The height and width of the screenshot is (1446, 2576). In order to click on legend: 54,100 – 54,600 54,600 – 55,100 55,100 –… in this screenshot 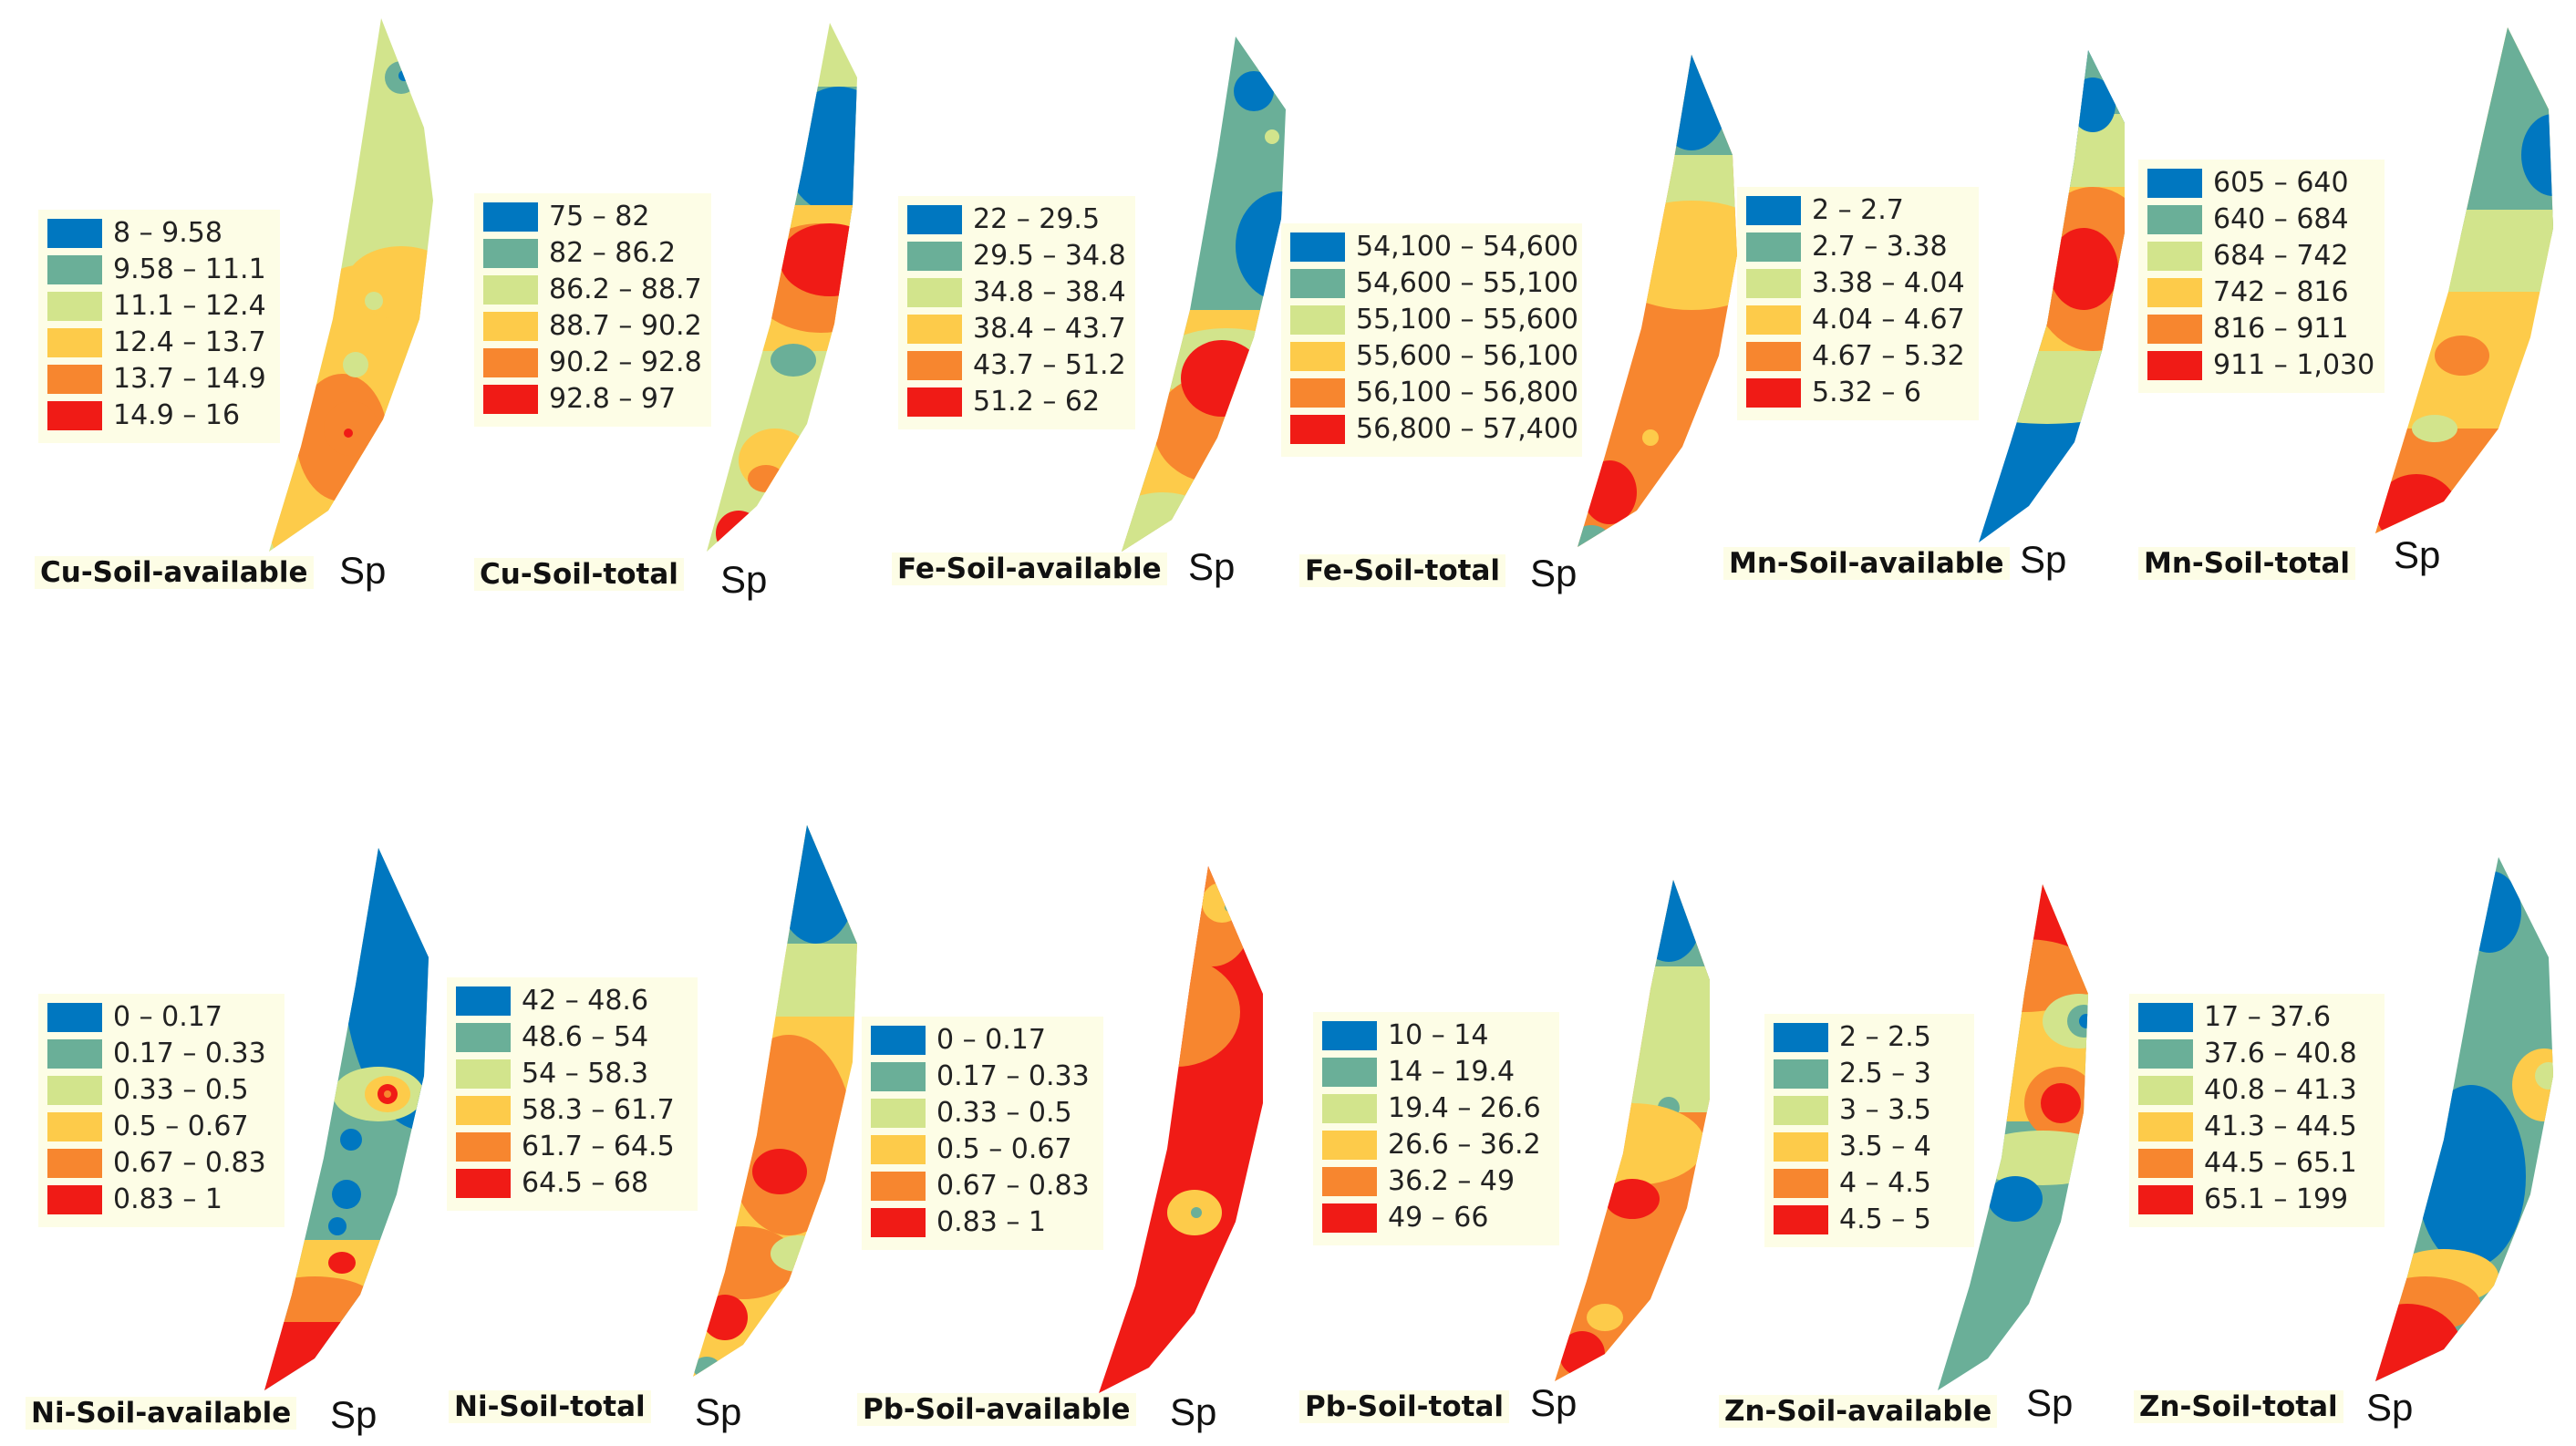, I will do `click(1431, 340)`.